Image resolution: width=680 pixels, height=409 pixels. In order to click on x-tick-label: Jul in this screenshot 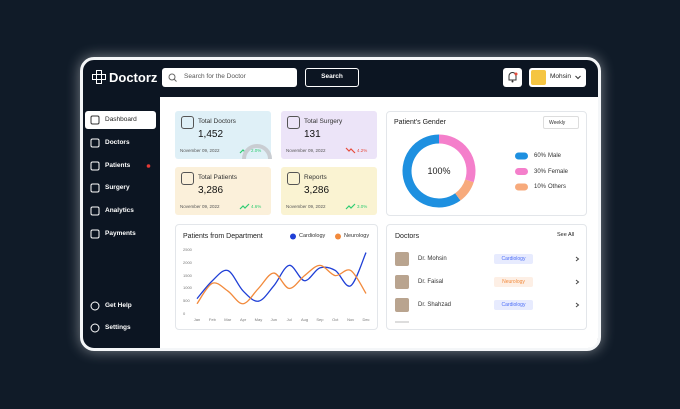, I will do `click(289, 319)`.